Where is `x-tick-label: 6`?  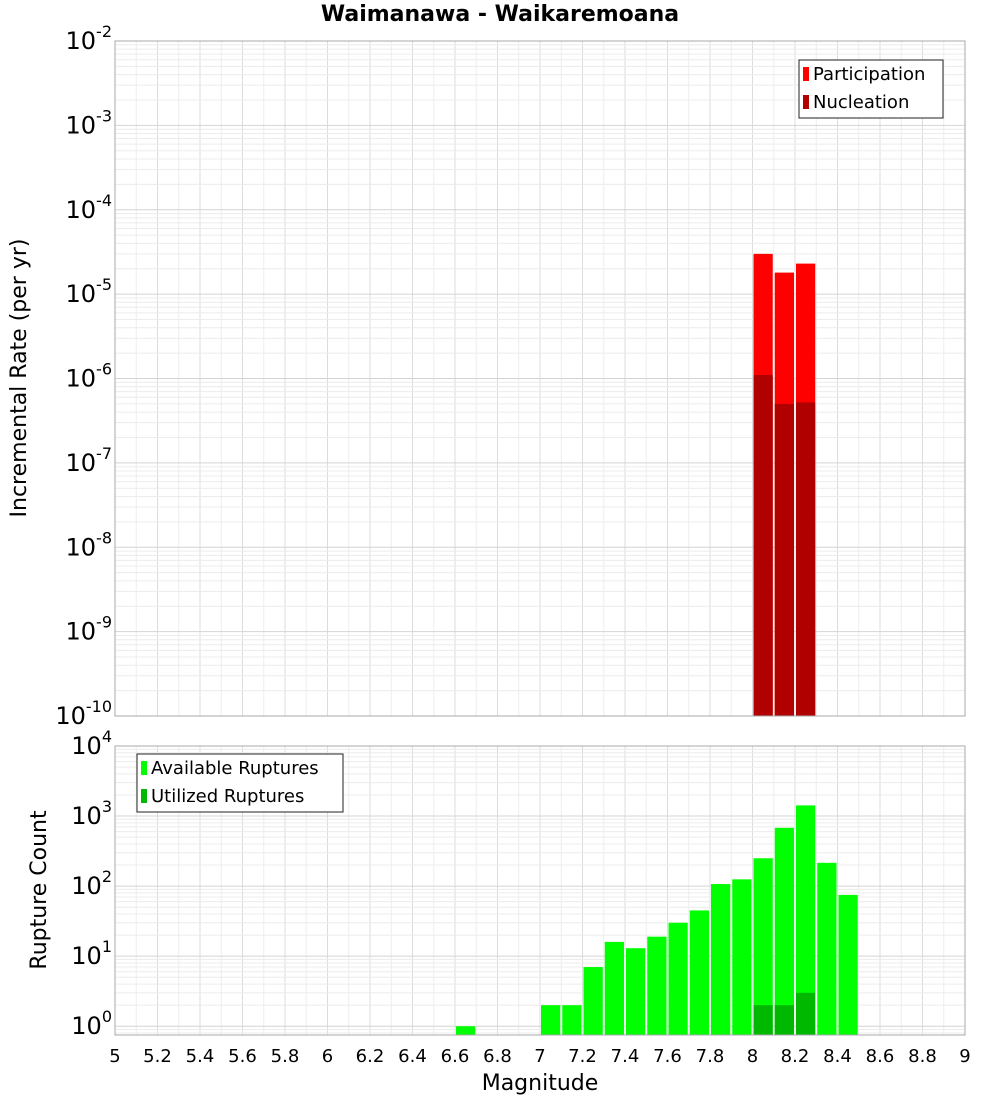
x-tick-label: 6 is located at coordinates (327, 1056).